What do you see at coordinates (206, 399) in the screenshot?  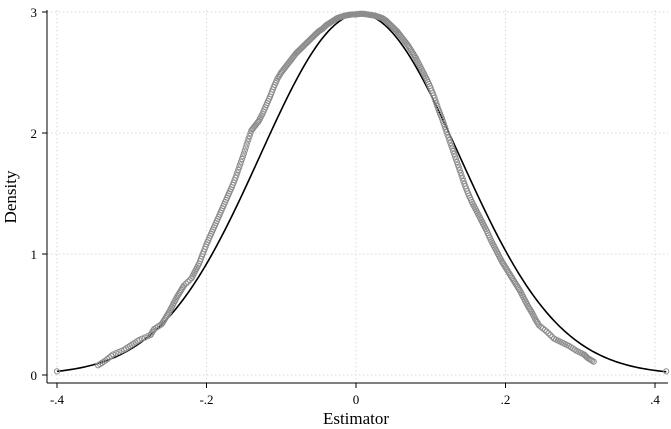 I see `x-tick-label: -.2` at bounding box center [206, 399].